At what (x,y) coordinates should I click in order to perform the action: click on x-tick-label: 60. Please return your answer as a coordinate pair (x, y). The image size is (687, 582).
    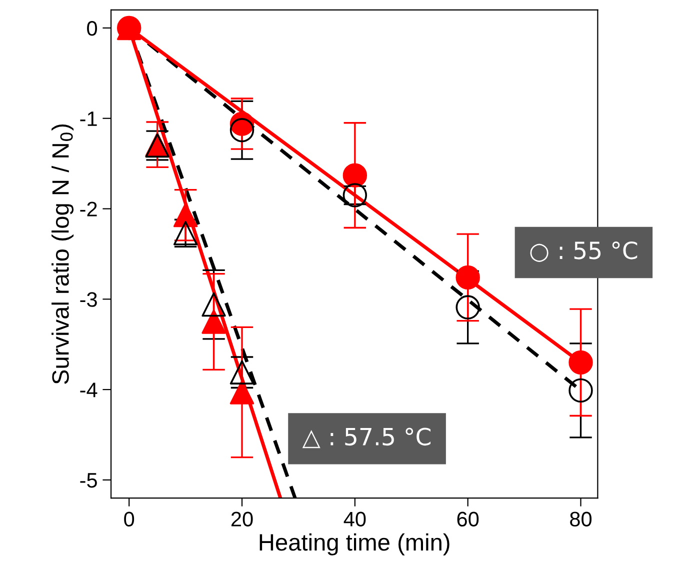
    Looking at the image, I should click on (468, 519).